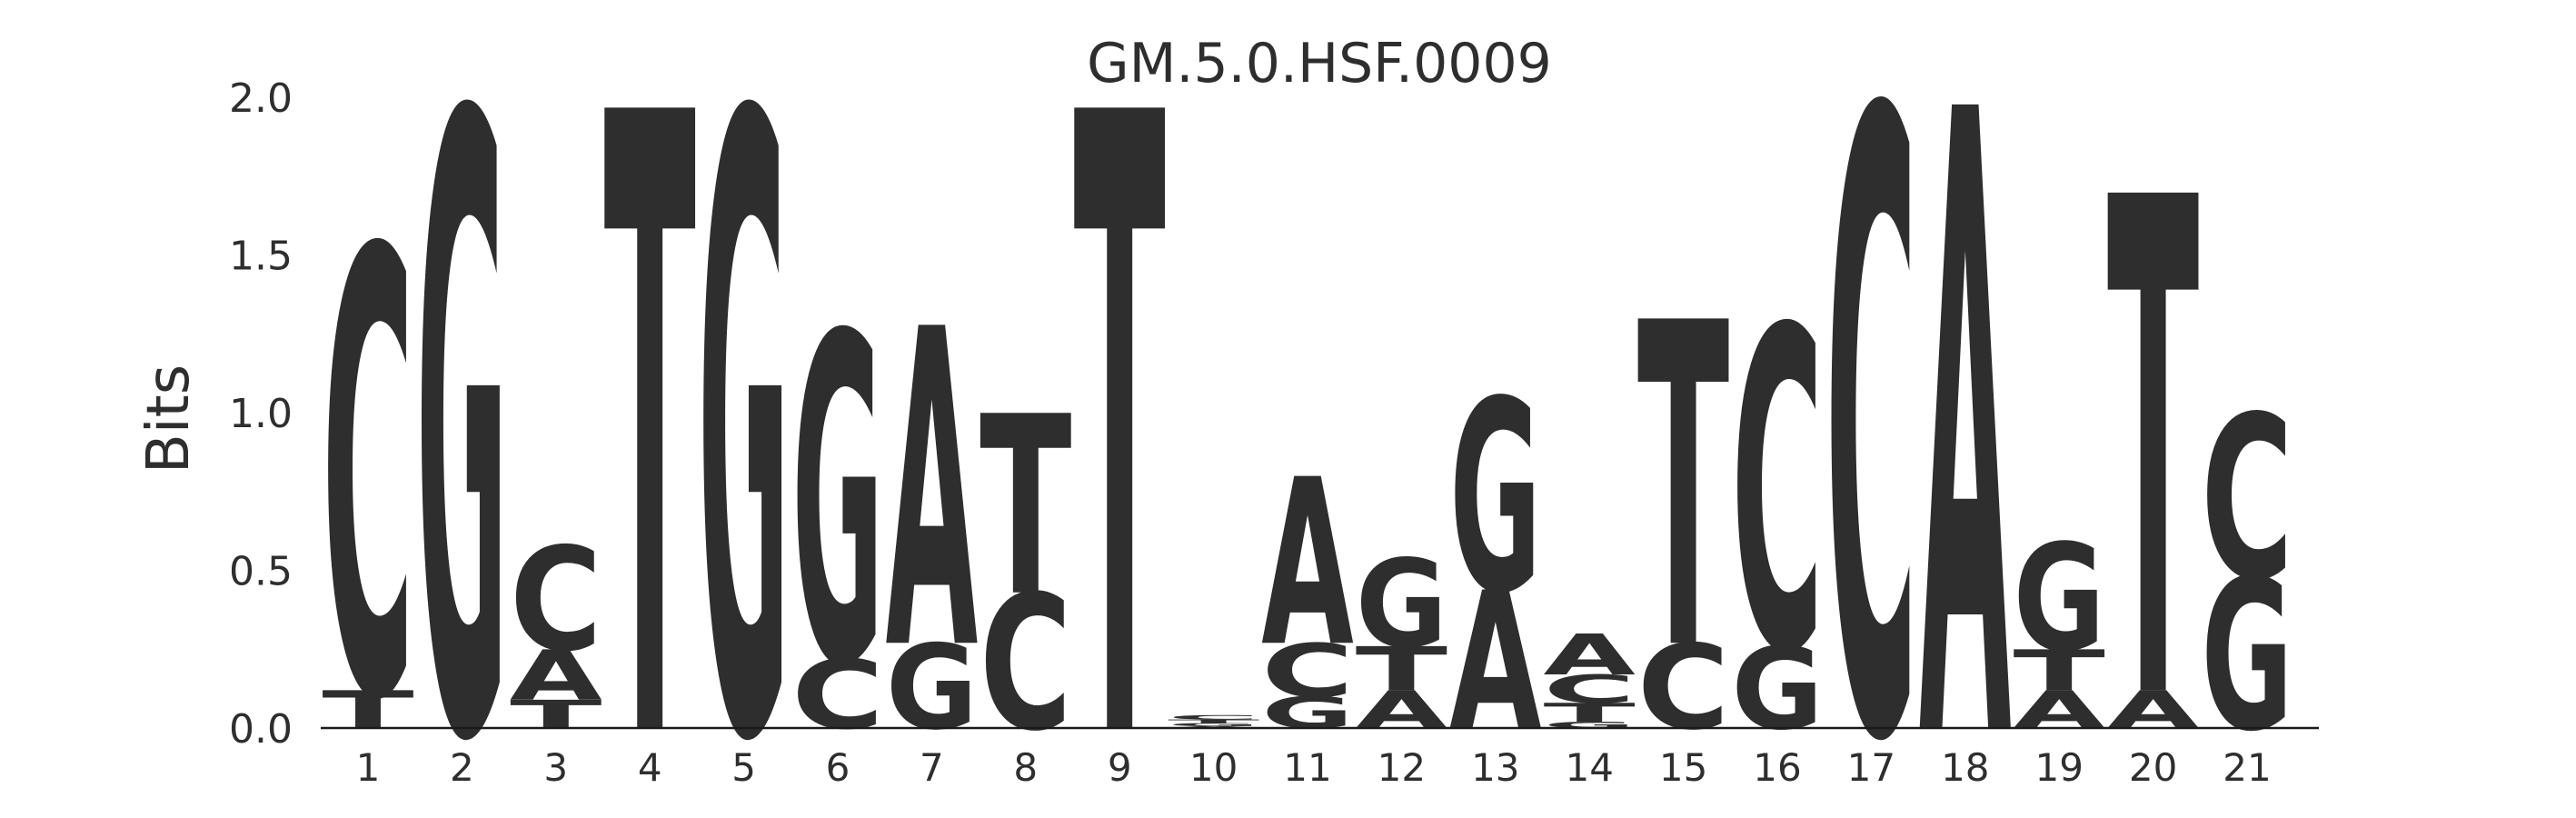  Describe the element at coordinates (1777, 767) in the screenshot. I see `x-tick-label: 16` at that location.